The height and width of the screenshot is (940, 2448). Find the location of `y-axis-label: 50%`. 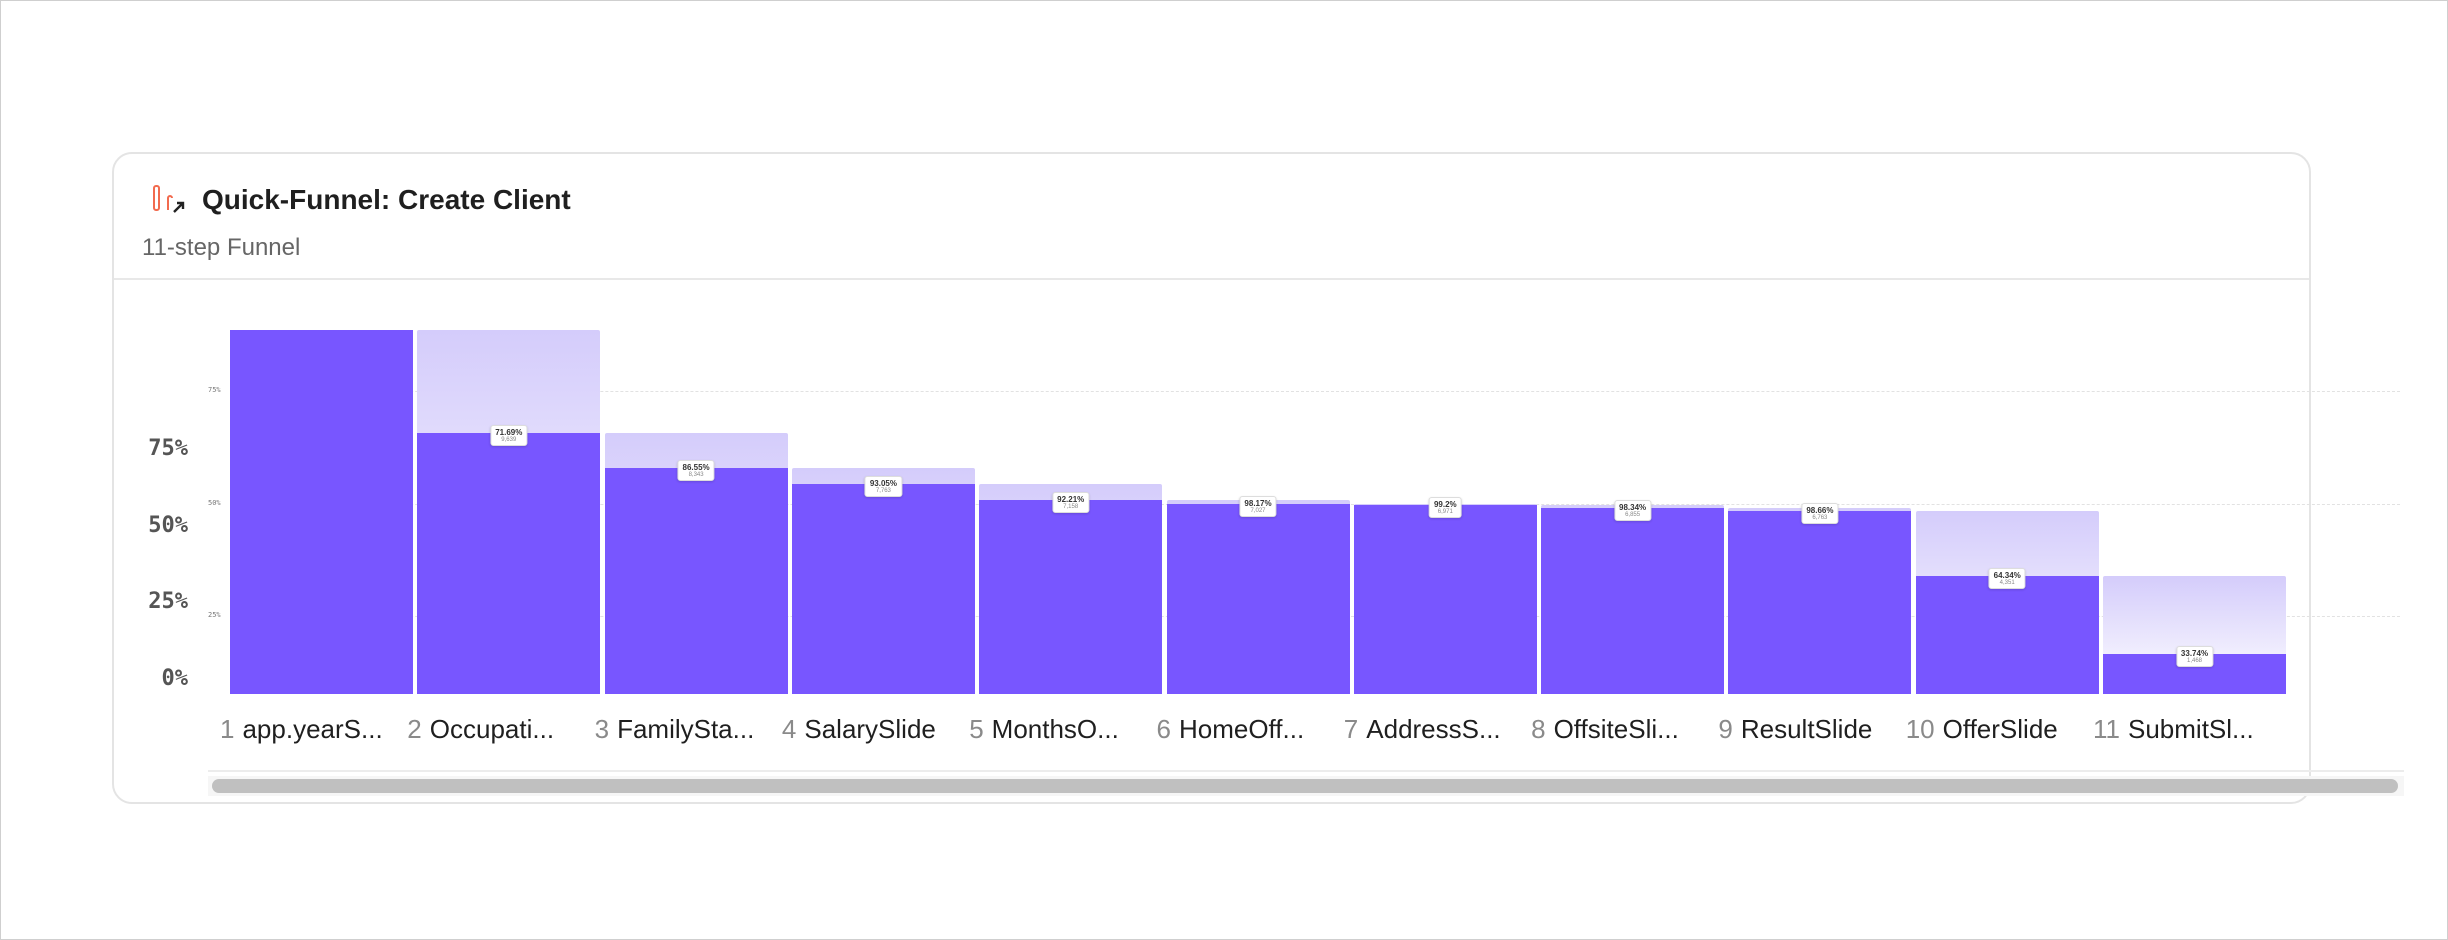

y-axis-label: 50% is located at coordinates (168, 525).